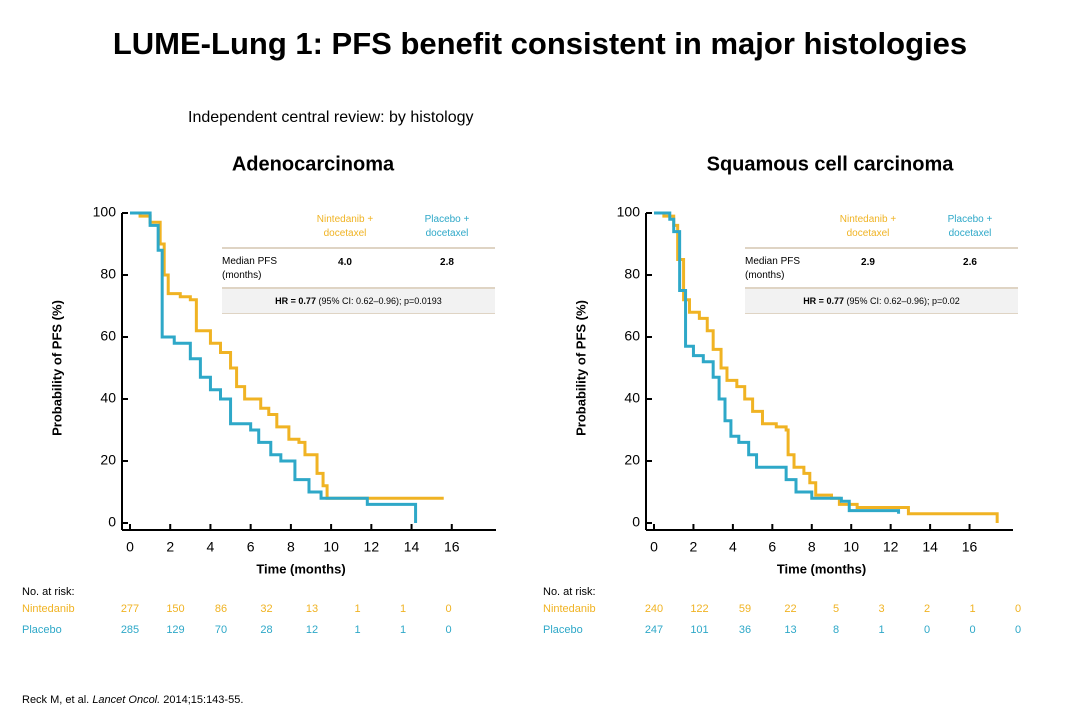  Describe the element at coordinates (130, 630) in the screenshot. I see `at-risk-count: 285` at that location.